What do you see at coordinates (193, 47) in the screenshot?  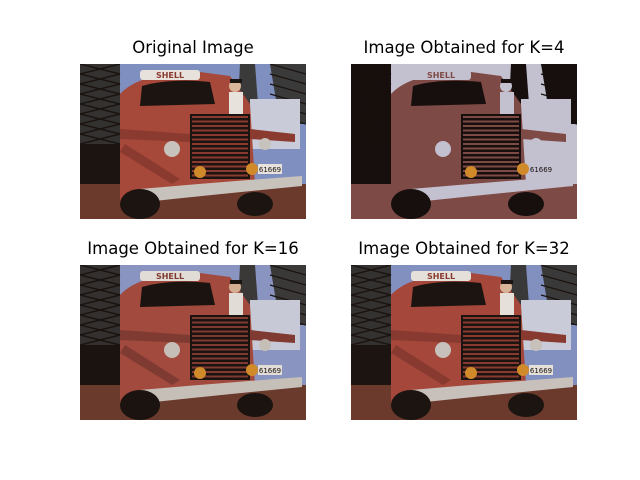 I see `panel-title: Original Image` at bounding box center [193, 47].